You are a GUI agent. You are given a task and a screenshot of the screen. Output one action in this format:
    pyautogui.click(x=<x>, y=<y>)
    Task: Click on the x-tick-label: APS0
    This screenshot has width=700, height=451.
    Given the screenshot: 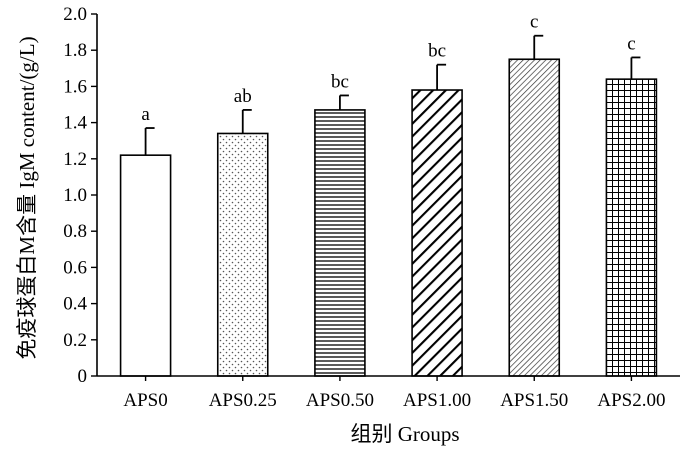 What is the action you would take?
    pyautogui.click(x=145, y=400)
    